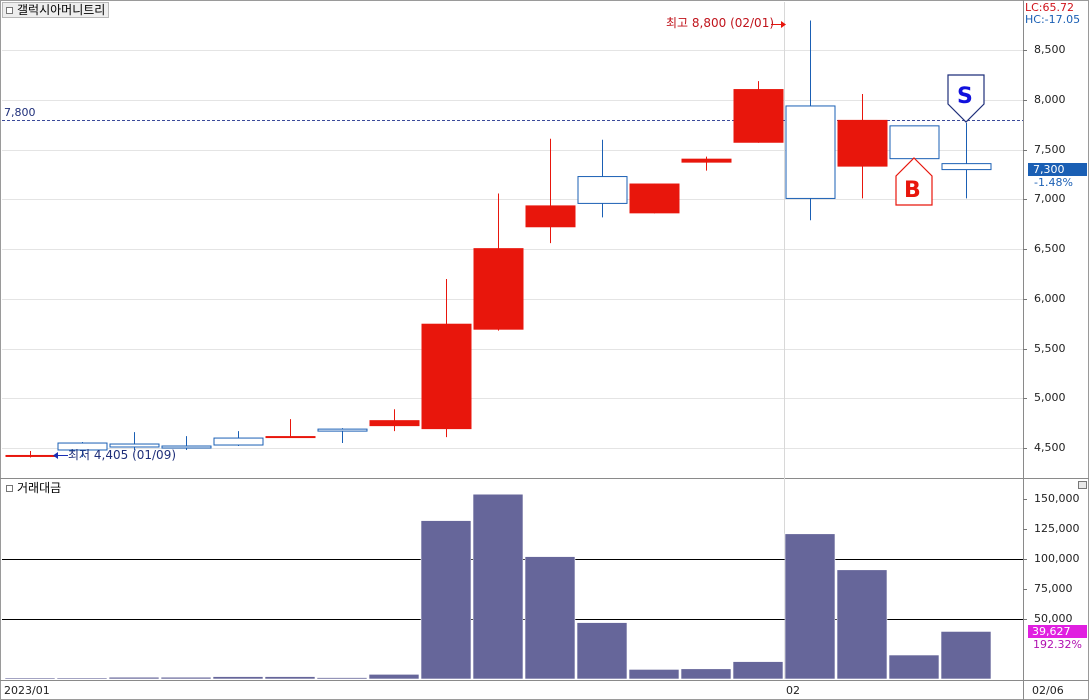 This screenshot has height=700, width=1089. I want to click on stock-name: 갤럭시아머니트리, so click(61, 10).